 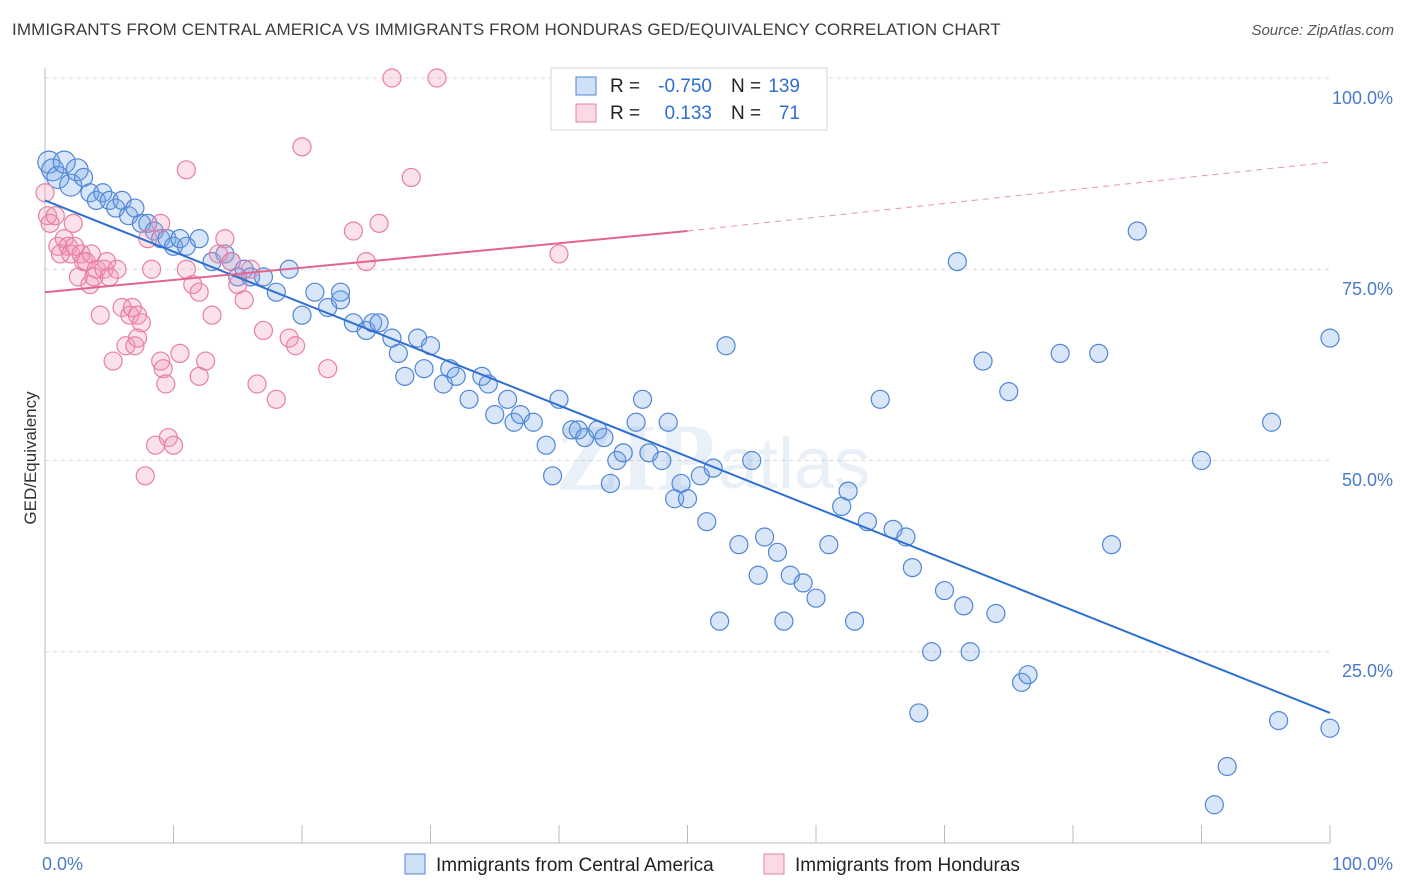 I want to click on stats-legend-swatch-pink, so click(x=586, y=113).